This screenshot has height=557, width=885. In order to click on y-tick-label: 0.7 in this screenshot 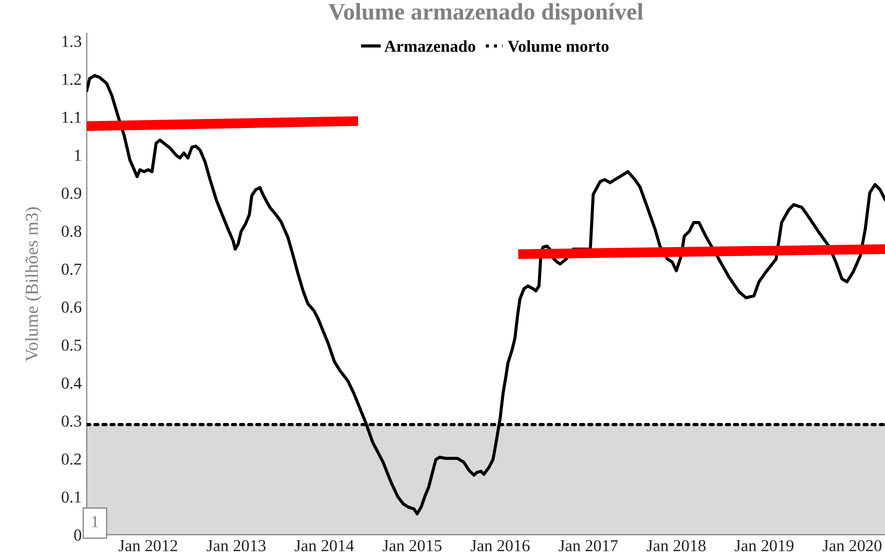, I will do `click(72, 269)`.